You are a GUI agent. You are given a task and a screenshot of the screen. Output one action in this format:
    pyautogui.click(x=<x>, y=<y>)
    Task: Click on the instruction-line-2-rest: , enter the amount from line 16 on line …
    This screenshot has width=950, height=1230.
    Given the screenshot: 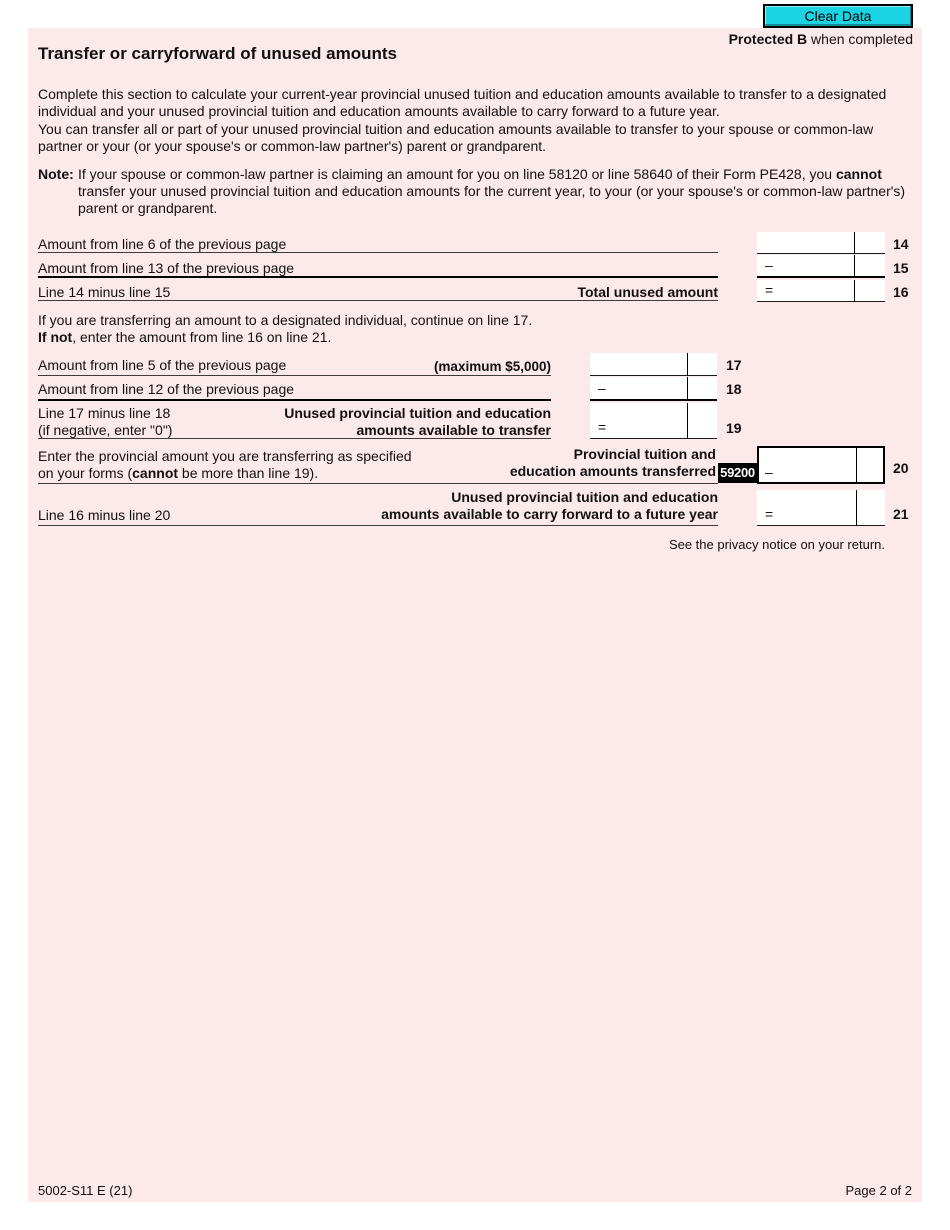 What is the action you would take?
    pyautogui.click(x=202, y=337)
    